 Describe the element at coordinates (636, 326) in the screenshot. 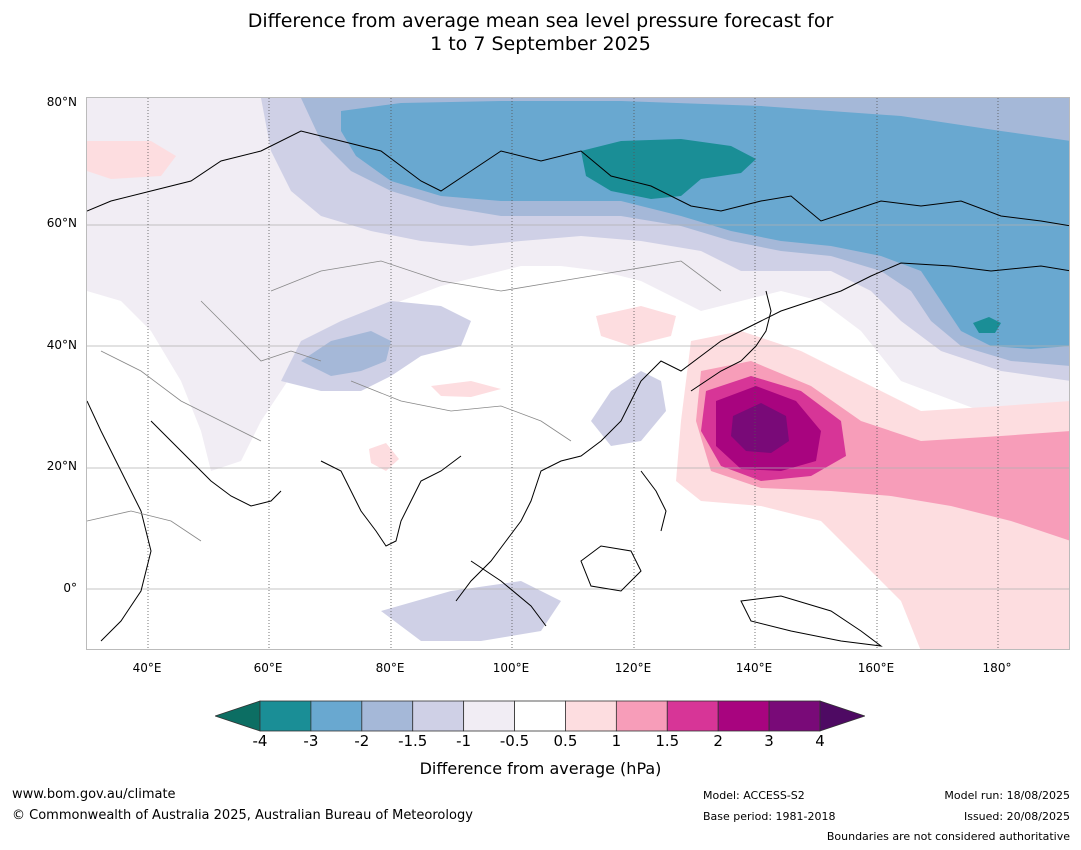

I see `anomaly-plus0-5-china` at that location.